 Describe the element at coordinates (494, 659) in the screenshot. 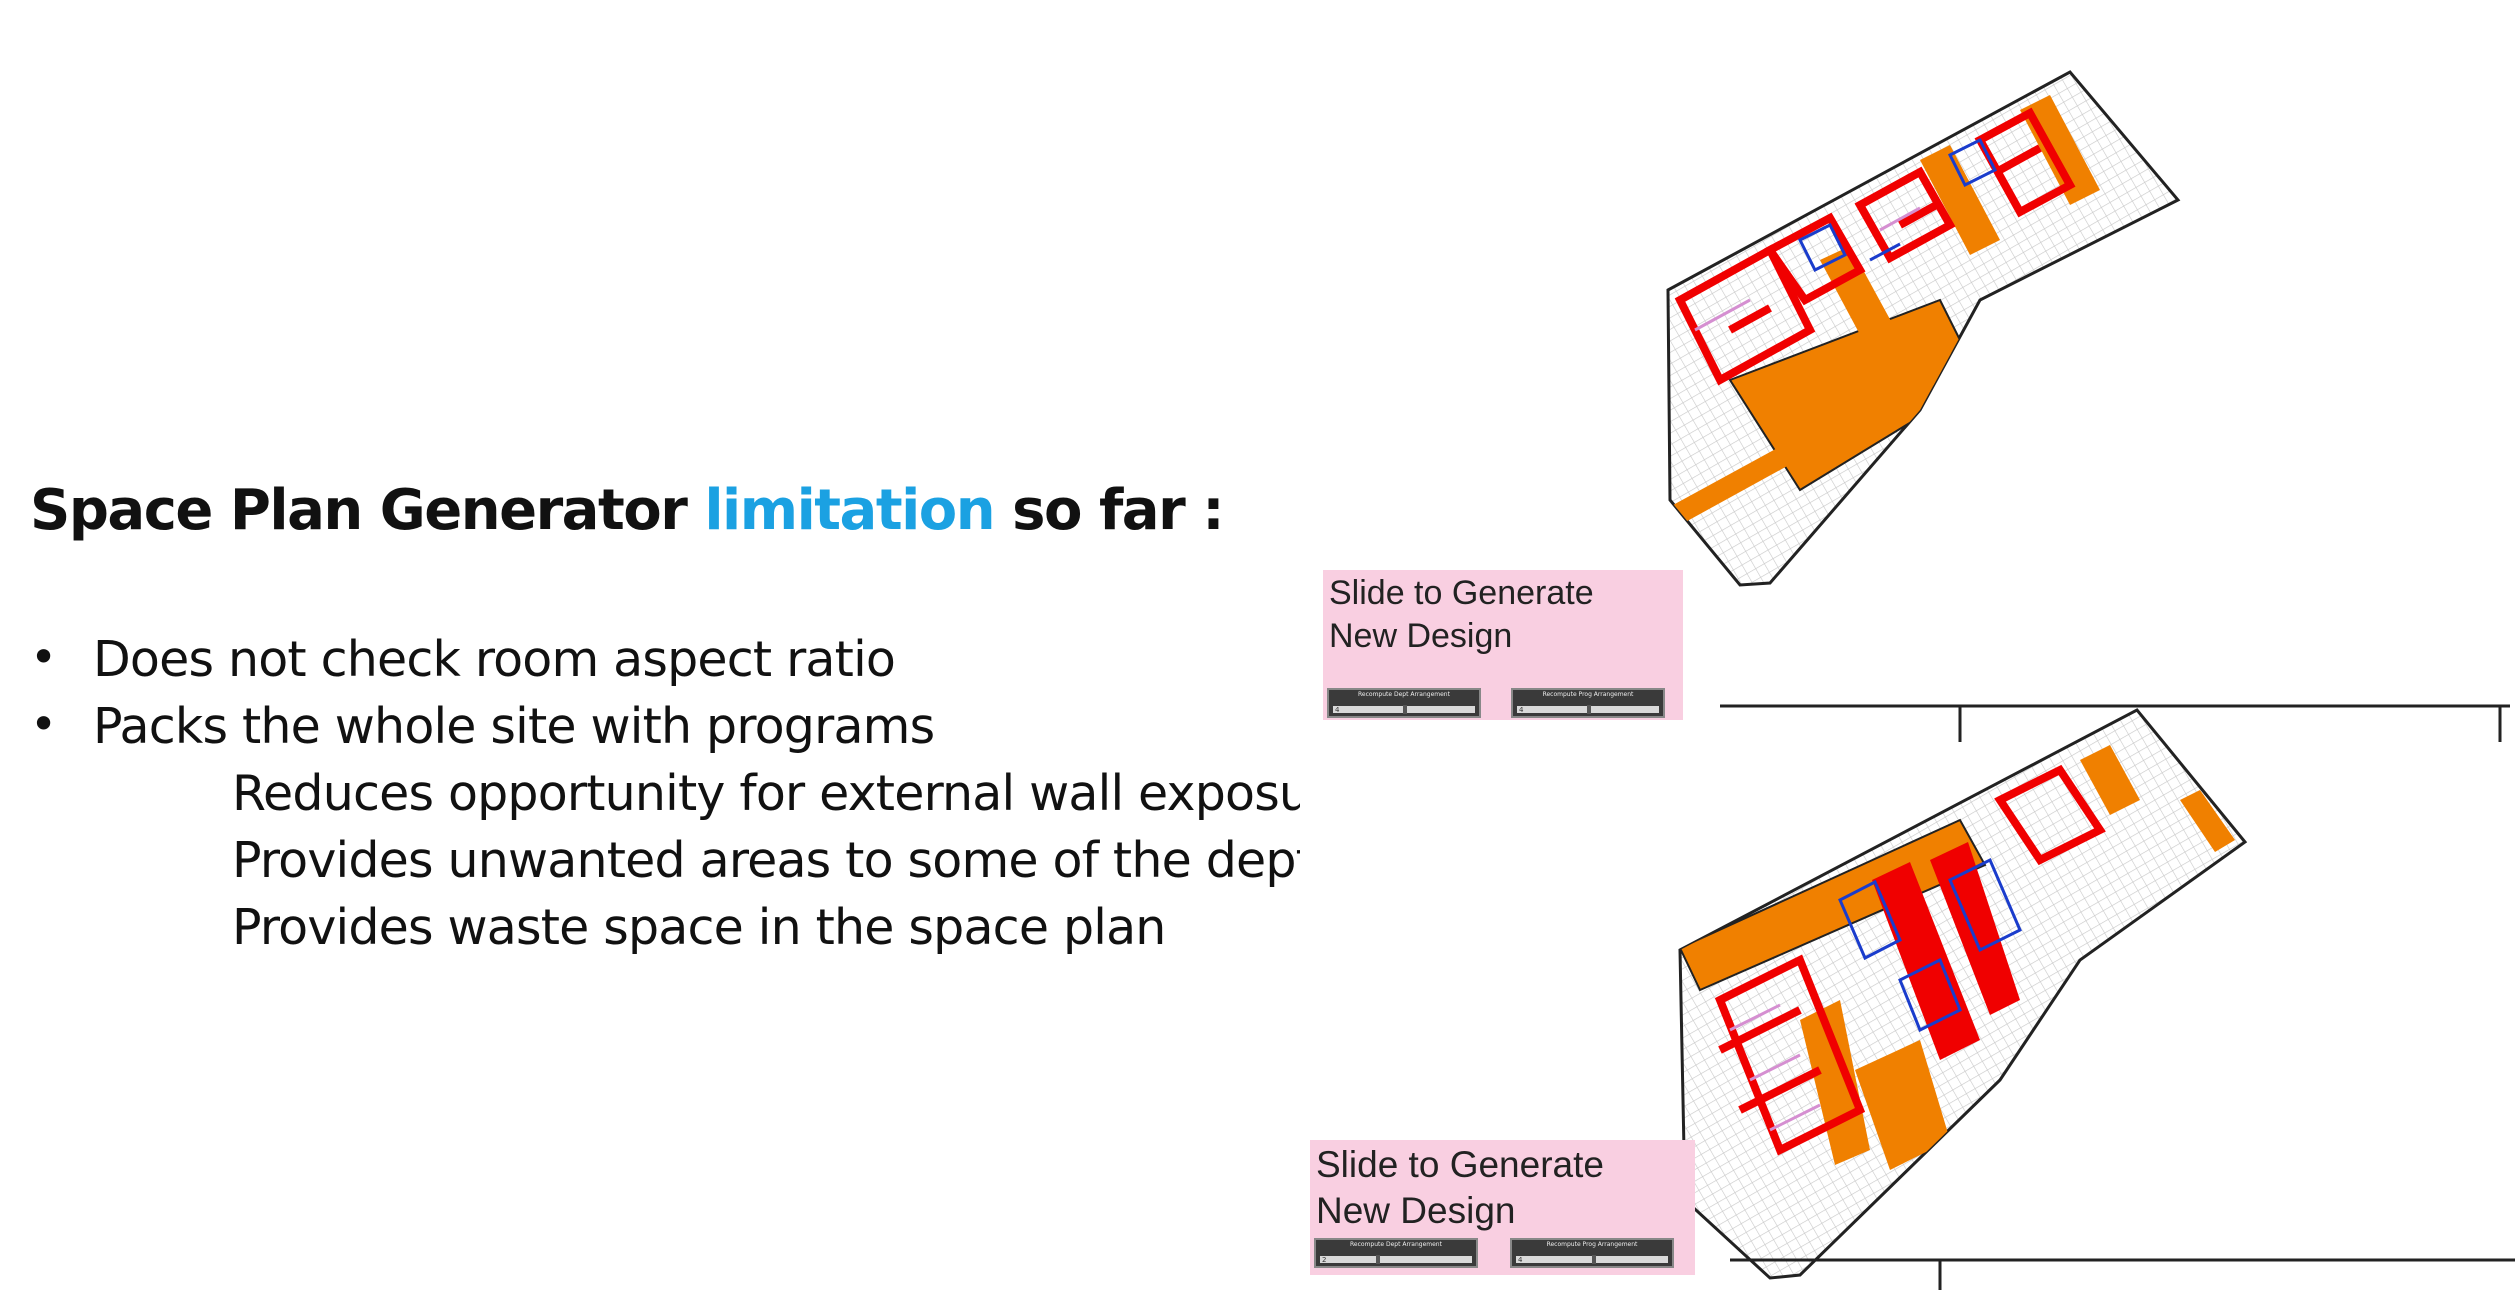

I see `bullet-item: Does not check room aspect ratio` at that location.